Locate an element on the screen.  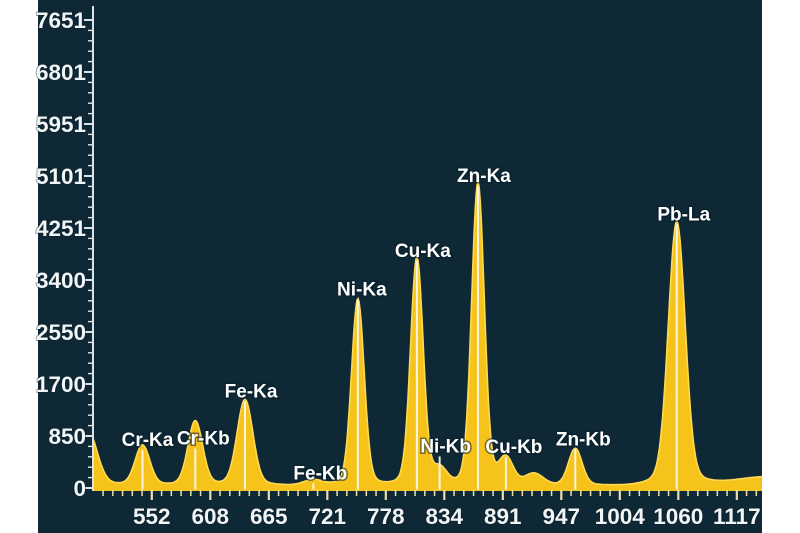
x-axis-tick-label: 834 is located at coordinates (445, 516).